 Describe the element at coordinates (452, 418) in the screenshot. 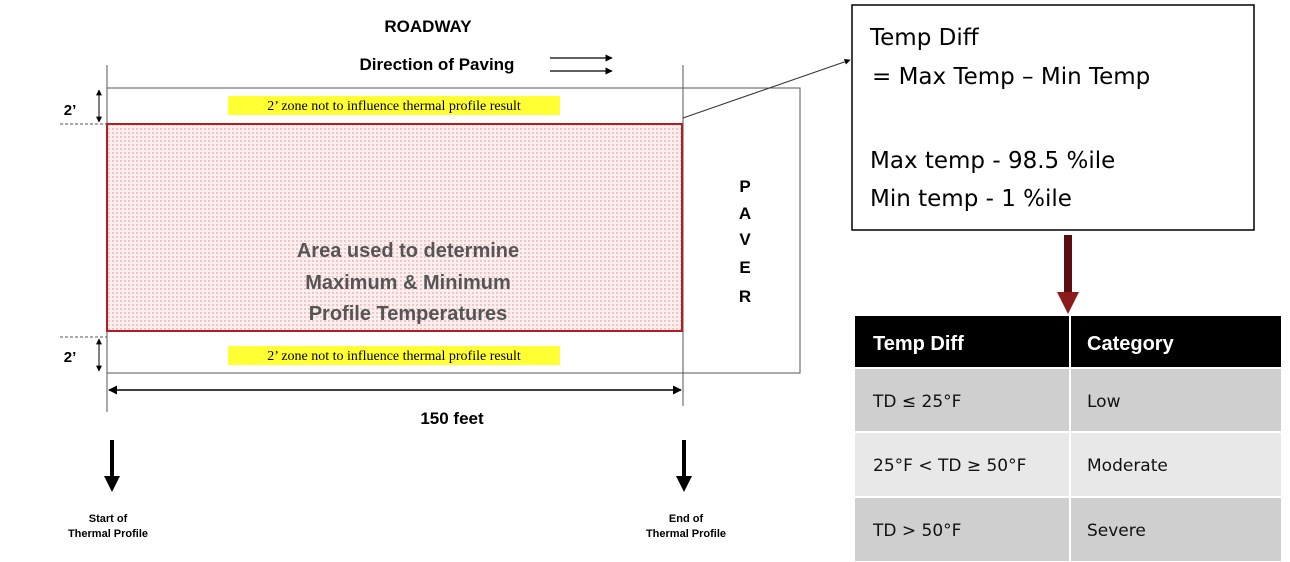

I see `length-label: 150 feet` at that location.